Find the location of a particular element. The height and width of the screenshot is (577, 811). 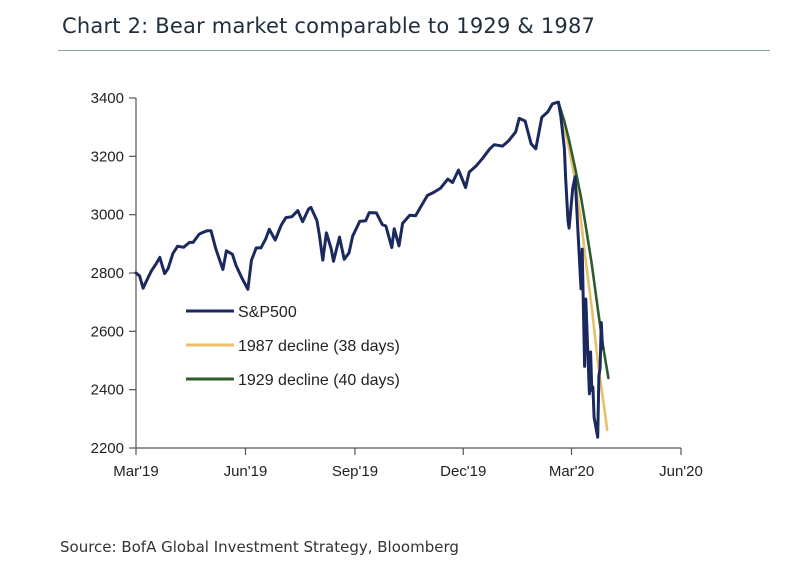

y-tick-label: 3000 is located at coordinates (107, 215).